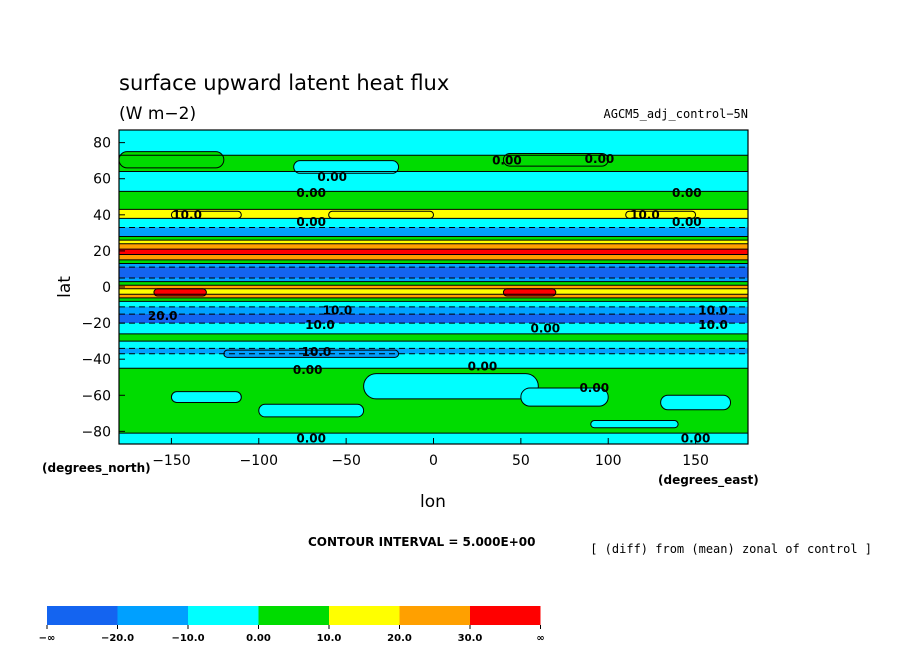 The image size is (904, 654). I want to click on x-tick-label: −150, so click(171, 461).